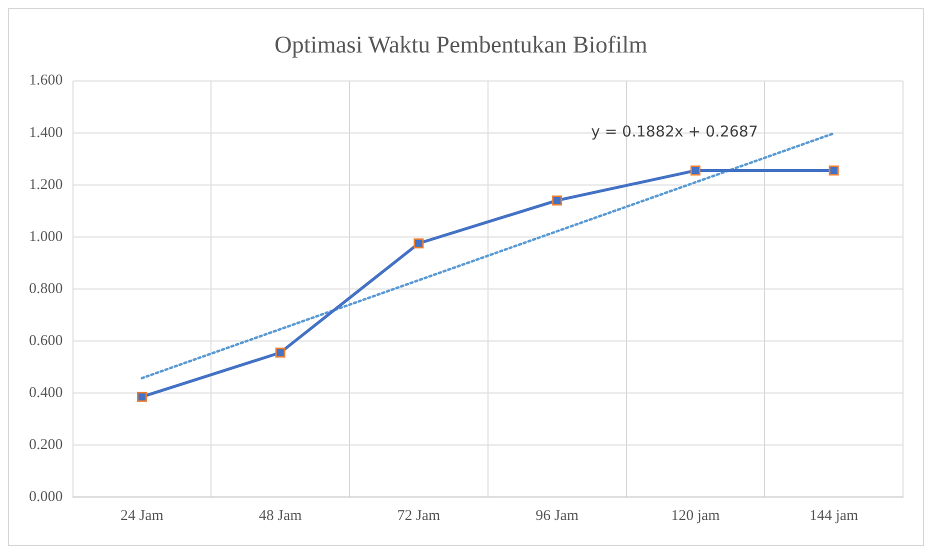 This screenshot has width=932, height=554. Describe the element at coordinates (142, 516) in the screenshot. I see `x-tick-label: 24 Jam` at that location.